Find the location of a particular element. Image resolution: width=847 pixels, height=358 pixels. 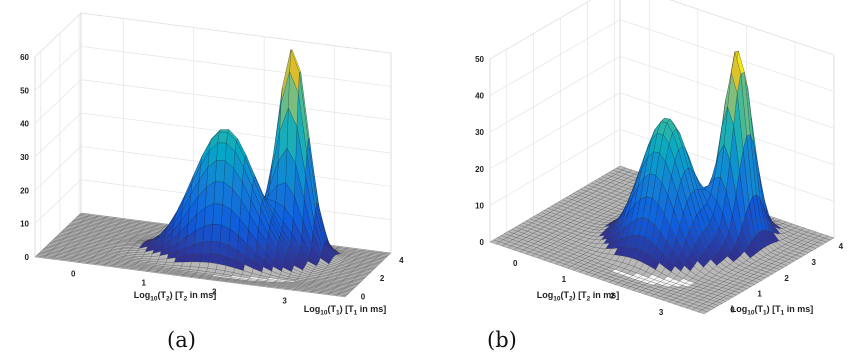

plot-a-ztick-label: 50 is located at coordinates (24, 90).